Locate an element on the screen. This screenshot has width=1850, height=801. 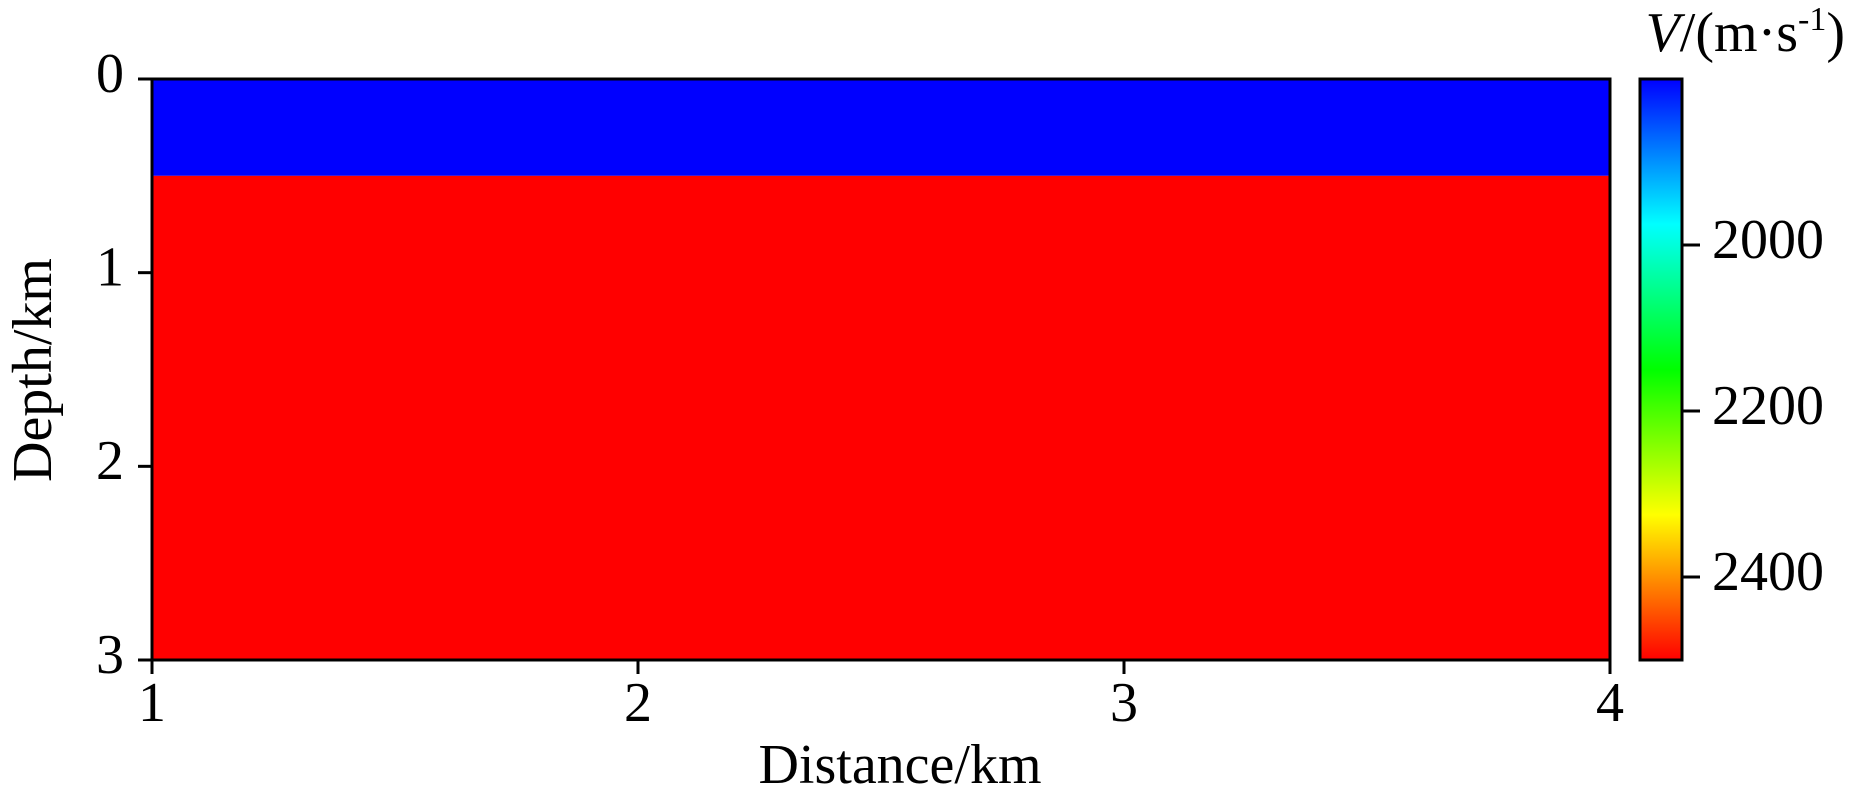
colorbar-tick-label: 2400 is located at coordinates (1768, 572).